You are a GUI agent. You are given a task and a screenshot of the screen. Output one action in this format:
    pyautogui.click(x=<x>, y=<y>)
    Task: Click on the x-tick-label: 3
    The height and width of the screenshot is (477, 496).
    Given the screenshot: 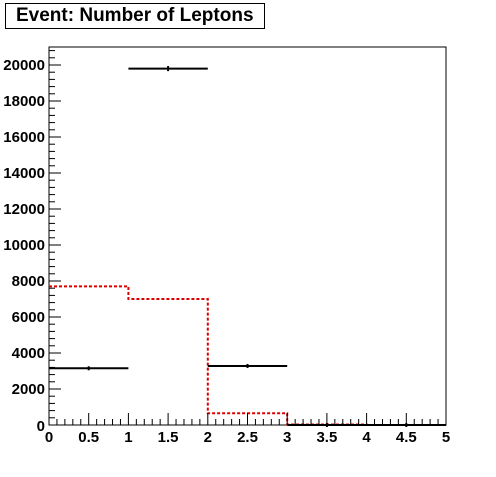 What is the action you would take?
    pyautogui.click(x=287, y=437)
    